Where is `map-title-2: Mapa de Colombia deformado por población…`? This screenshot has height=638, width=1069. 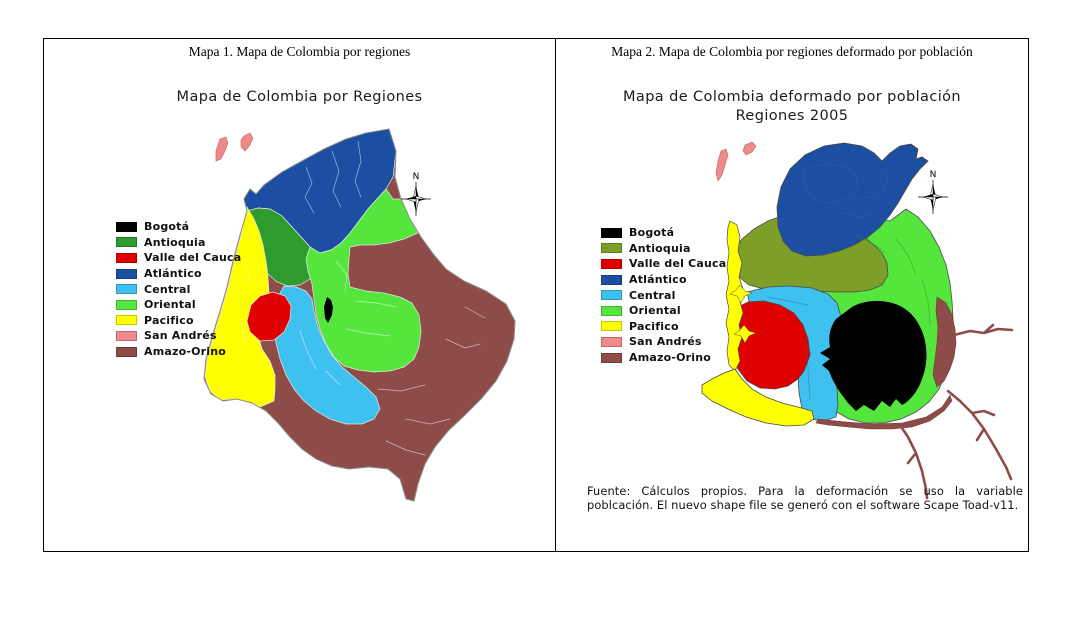 map-title-2: Mapa de Colombia deformado por población… is located at coordinates (792, 107).